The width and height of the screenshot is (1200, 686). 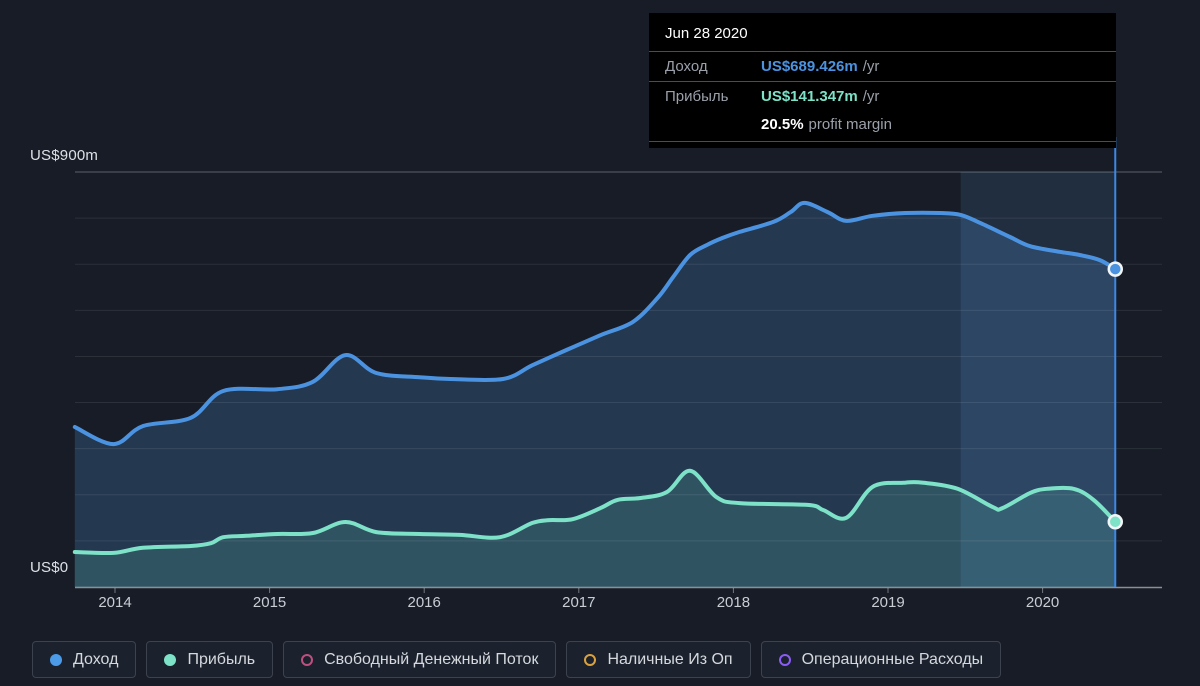 I want to click on legend-item-profit: Прибыль, so click(x=210, y=659).